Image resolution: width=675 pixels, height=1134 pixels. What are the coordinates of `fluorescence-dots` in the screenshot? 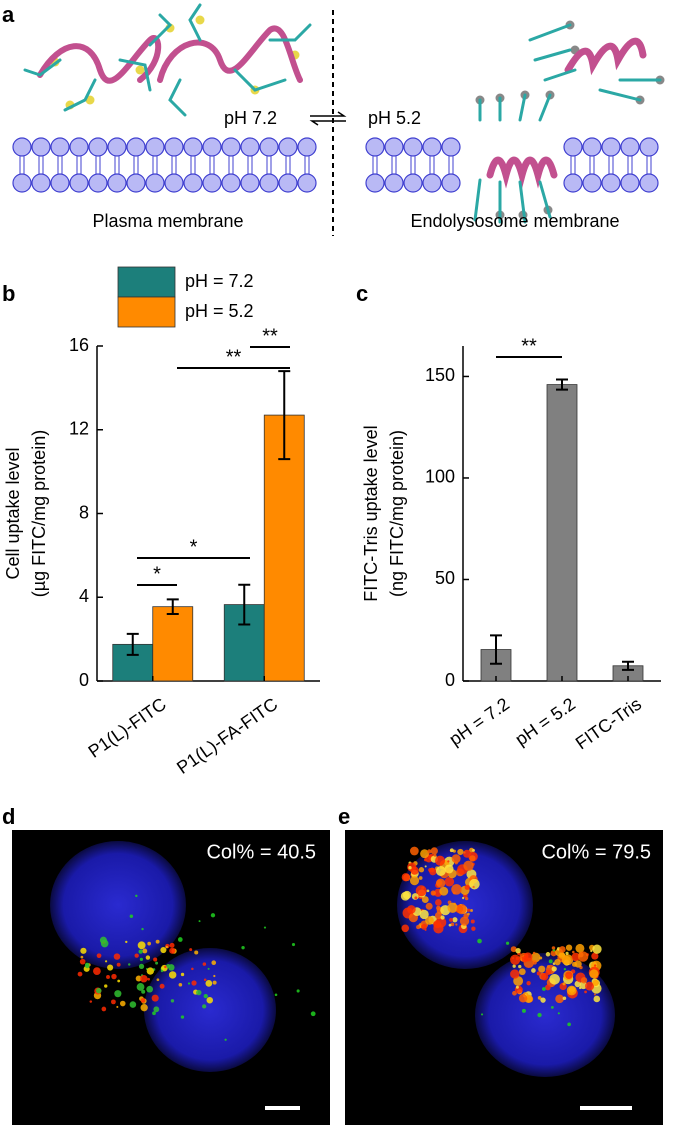 It's located at (339, 943).